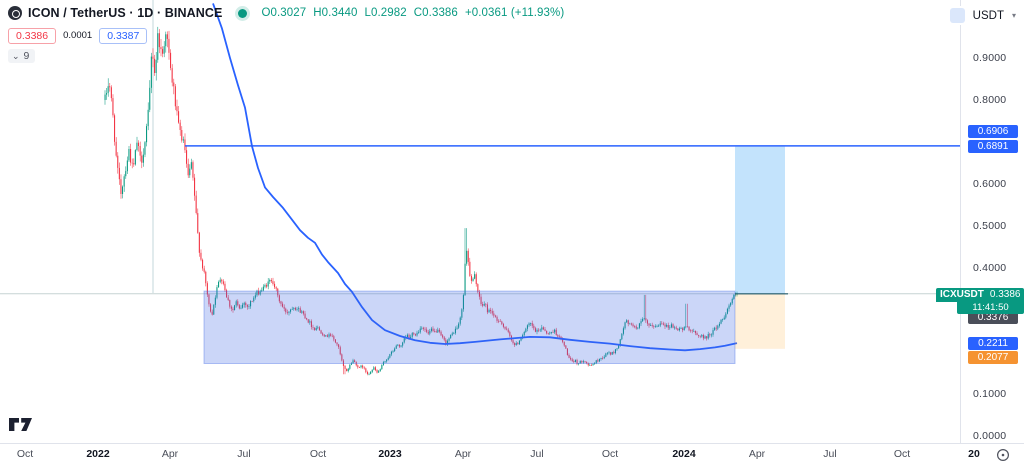 This screenshot has width=1024, height=465. Describe the element at coordinates (760, 220) in the screenshot. I see `target-zone` at that location.